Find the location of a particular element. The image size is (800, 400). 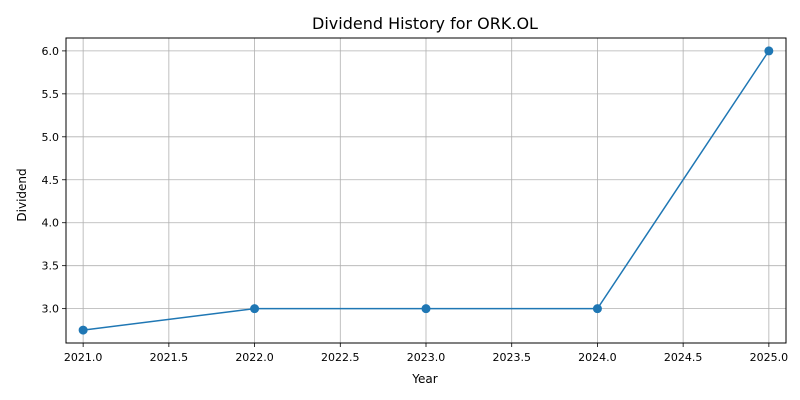

x-tick-label: 2024.5 is located at coordinates (683, 357).